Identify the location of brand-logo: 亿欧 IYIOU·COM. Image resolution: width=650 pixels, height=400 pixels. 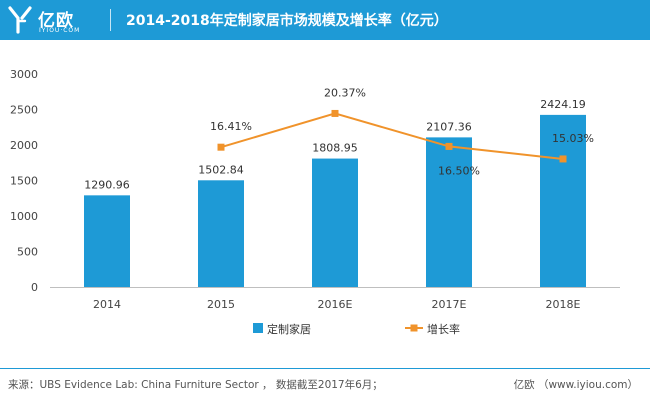
(61, 20).